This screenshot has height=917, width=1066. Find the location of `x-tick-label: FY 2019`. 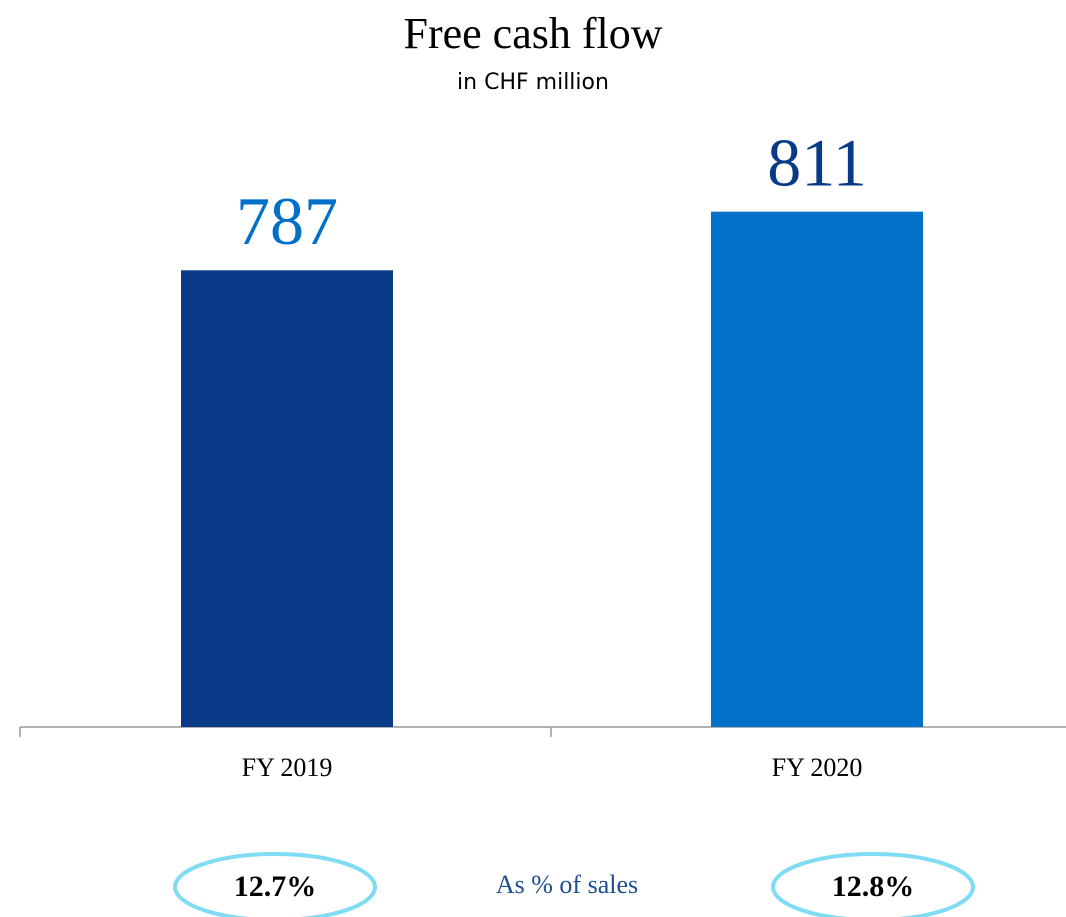

x-tick-label: FY 2019 is located at coordinates (287, 767).